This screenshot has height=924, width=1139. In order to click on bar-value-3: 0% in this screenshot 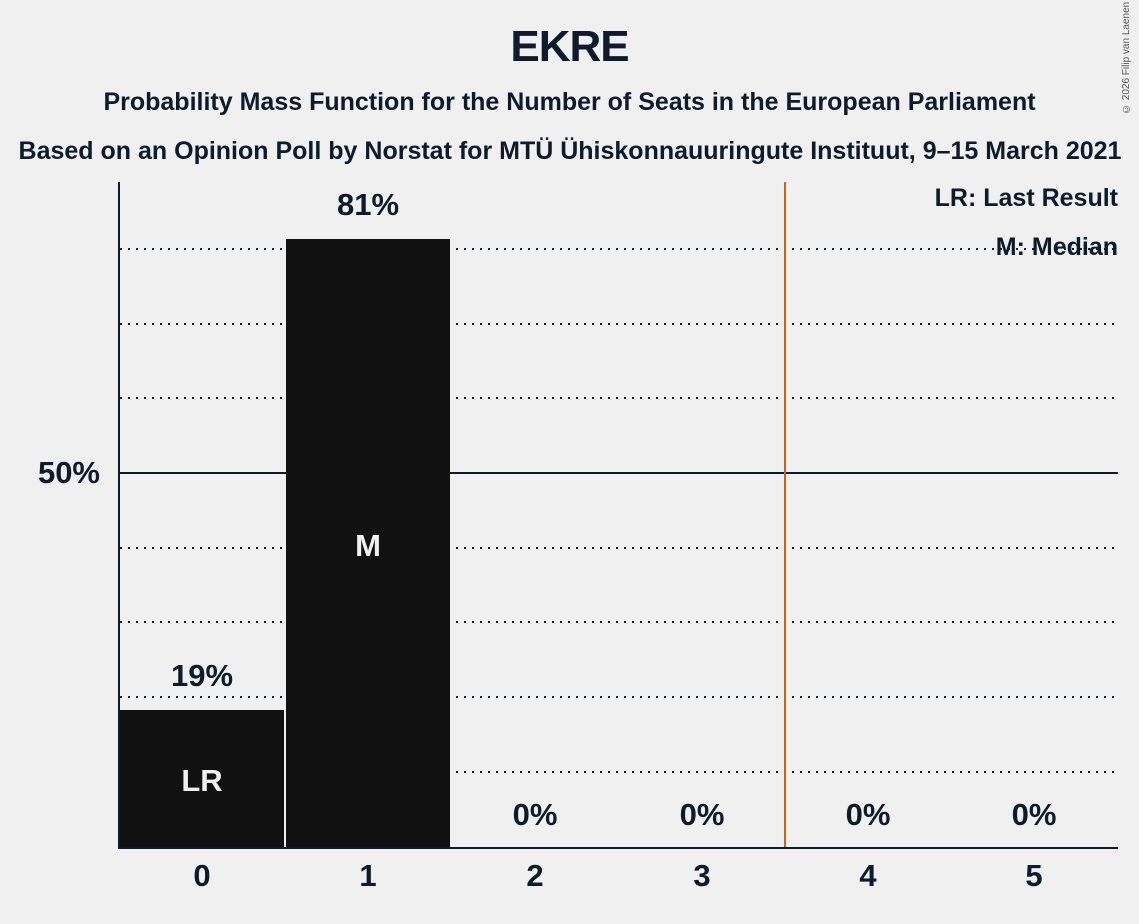, I will do `click(702, 814)`.